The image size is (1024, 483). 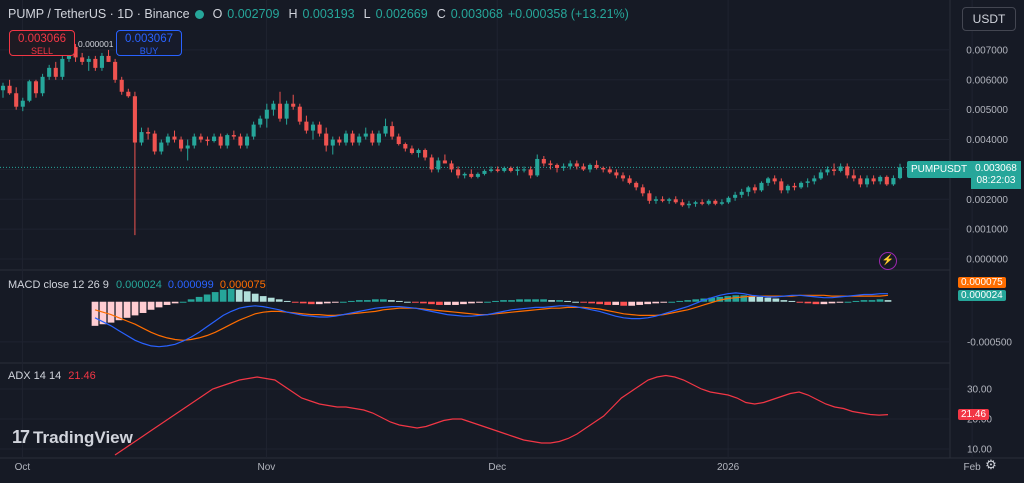 I want to click on tradingview-logo: 17 TradingView, so click(x=72, y=437).